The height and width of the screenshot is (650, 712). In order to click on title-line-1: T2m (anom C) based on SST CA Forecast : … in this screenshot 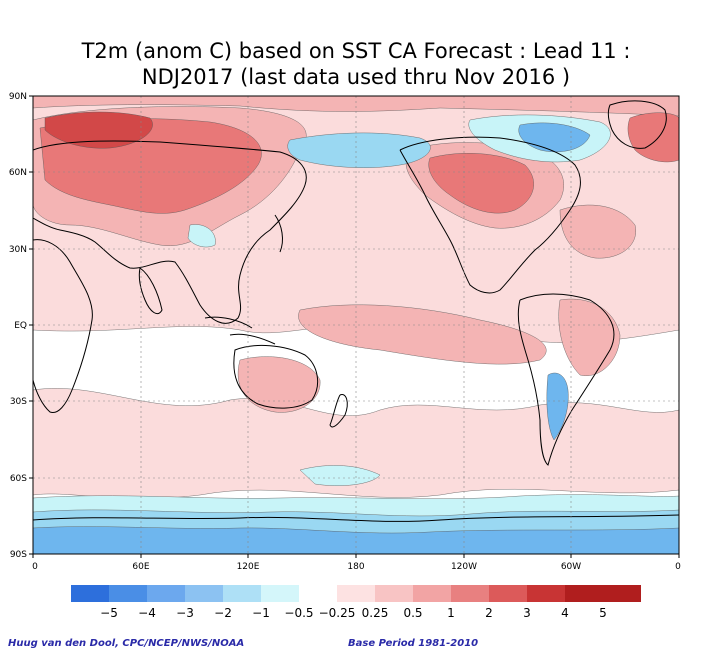, I will do `click(356, 51)`.